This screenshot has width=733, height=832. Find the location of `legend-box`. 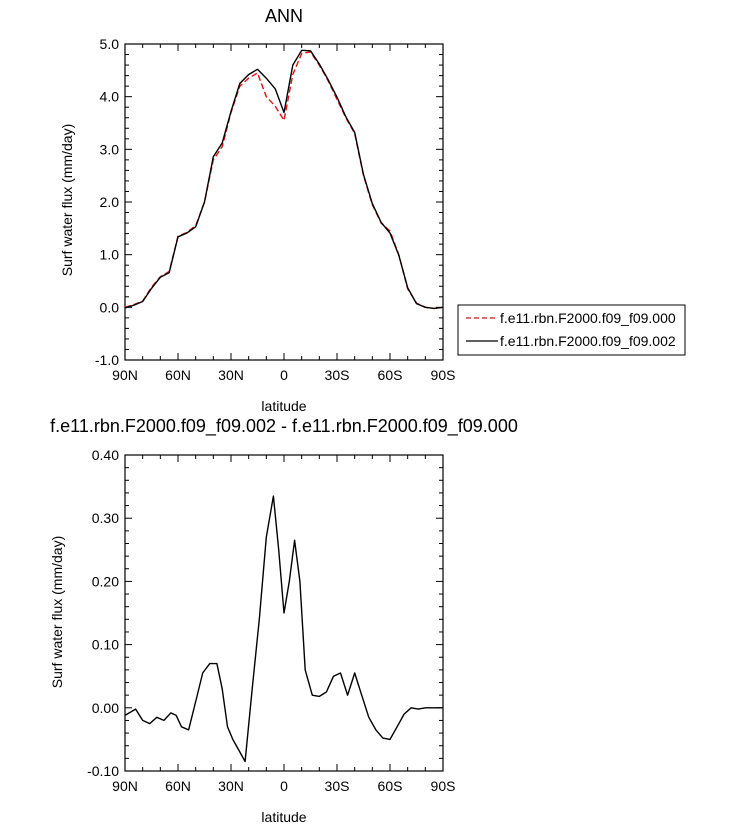

legend-box is located at coordinates (571, 330).